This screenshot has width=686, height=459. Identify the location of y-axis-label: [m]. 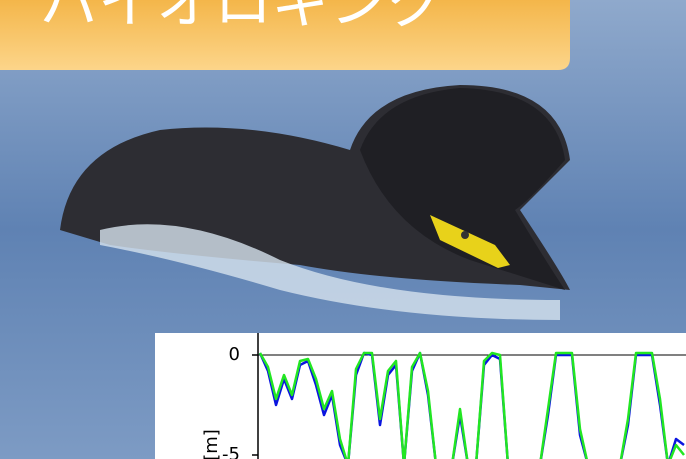
(211, 444).